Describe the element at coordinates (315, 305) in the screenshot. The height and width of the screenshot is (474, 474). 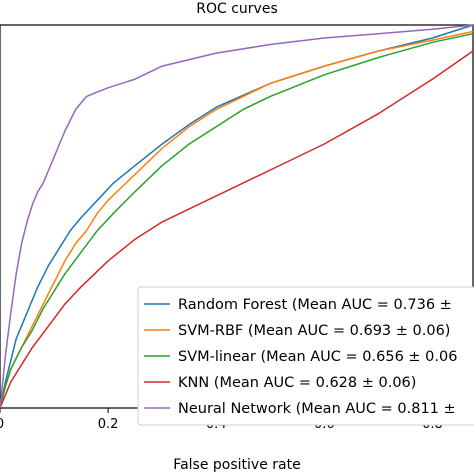
I see `legend-label: Random Forest (Mean AUC = 0.736 ±` at that location.